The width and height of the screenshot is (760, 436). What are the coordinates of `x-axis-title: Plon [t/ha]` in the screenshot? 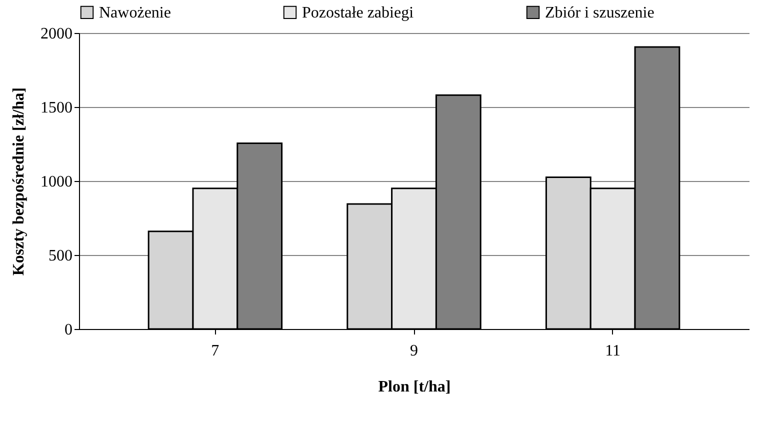 It's located at (414, 387).